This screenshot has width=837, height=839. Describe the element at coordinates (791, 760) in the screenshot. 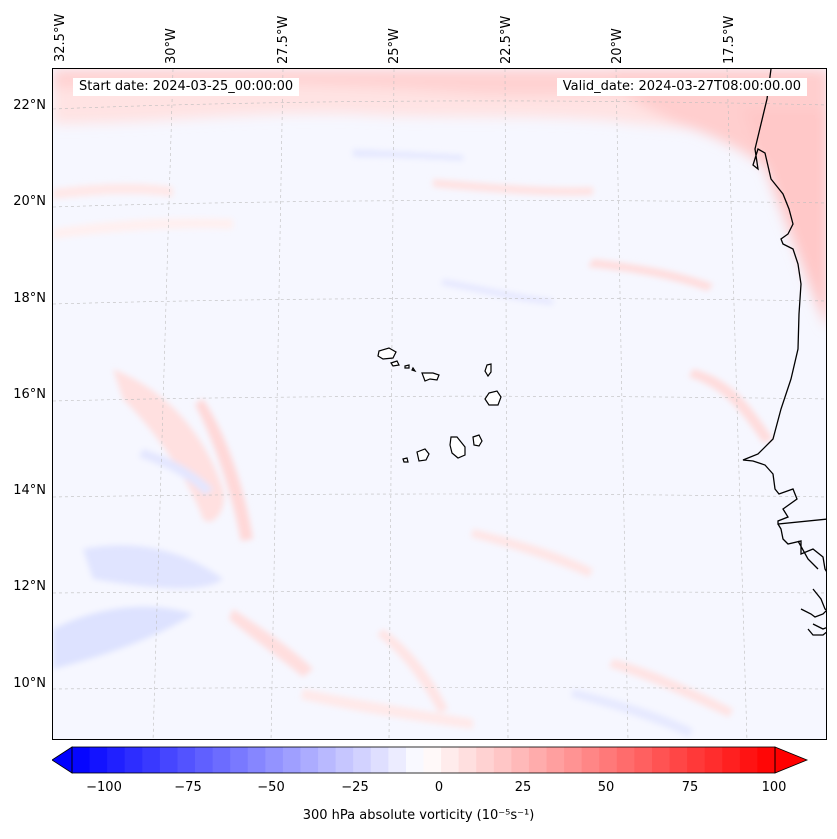

I see `colorbar-max-arrow` at that location.